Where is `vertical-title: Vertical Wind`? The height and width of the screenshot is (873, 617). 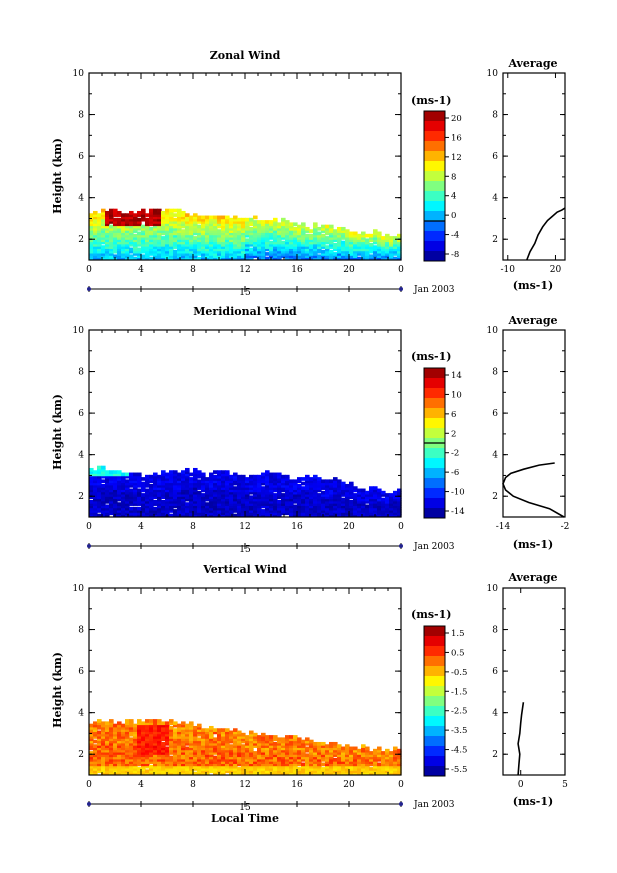 vertical-title: Vertical Wind is located at coordinates (244, 569).